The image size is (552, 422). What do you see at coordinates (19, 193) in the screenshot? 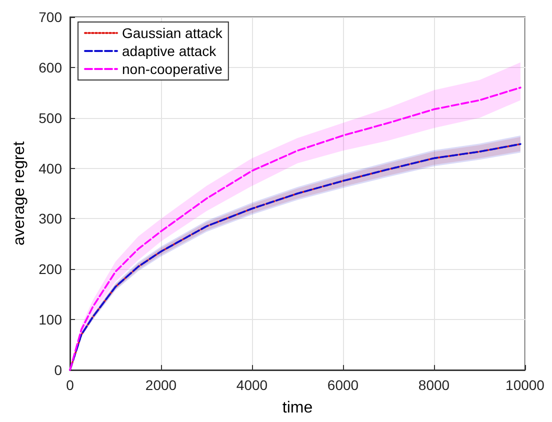
I see `y-axis-title: average regret` at bounding box center [19, 193].